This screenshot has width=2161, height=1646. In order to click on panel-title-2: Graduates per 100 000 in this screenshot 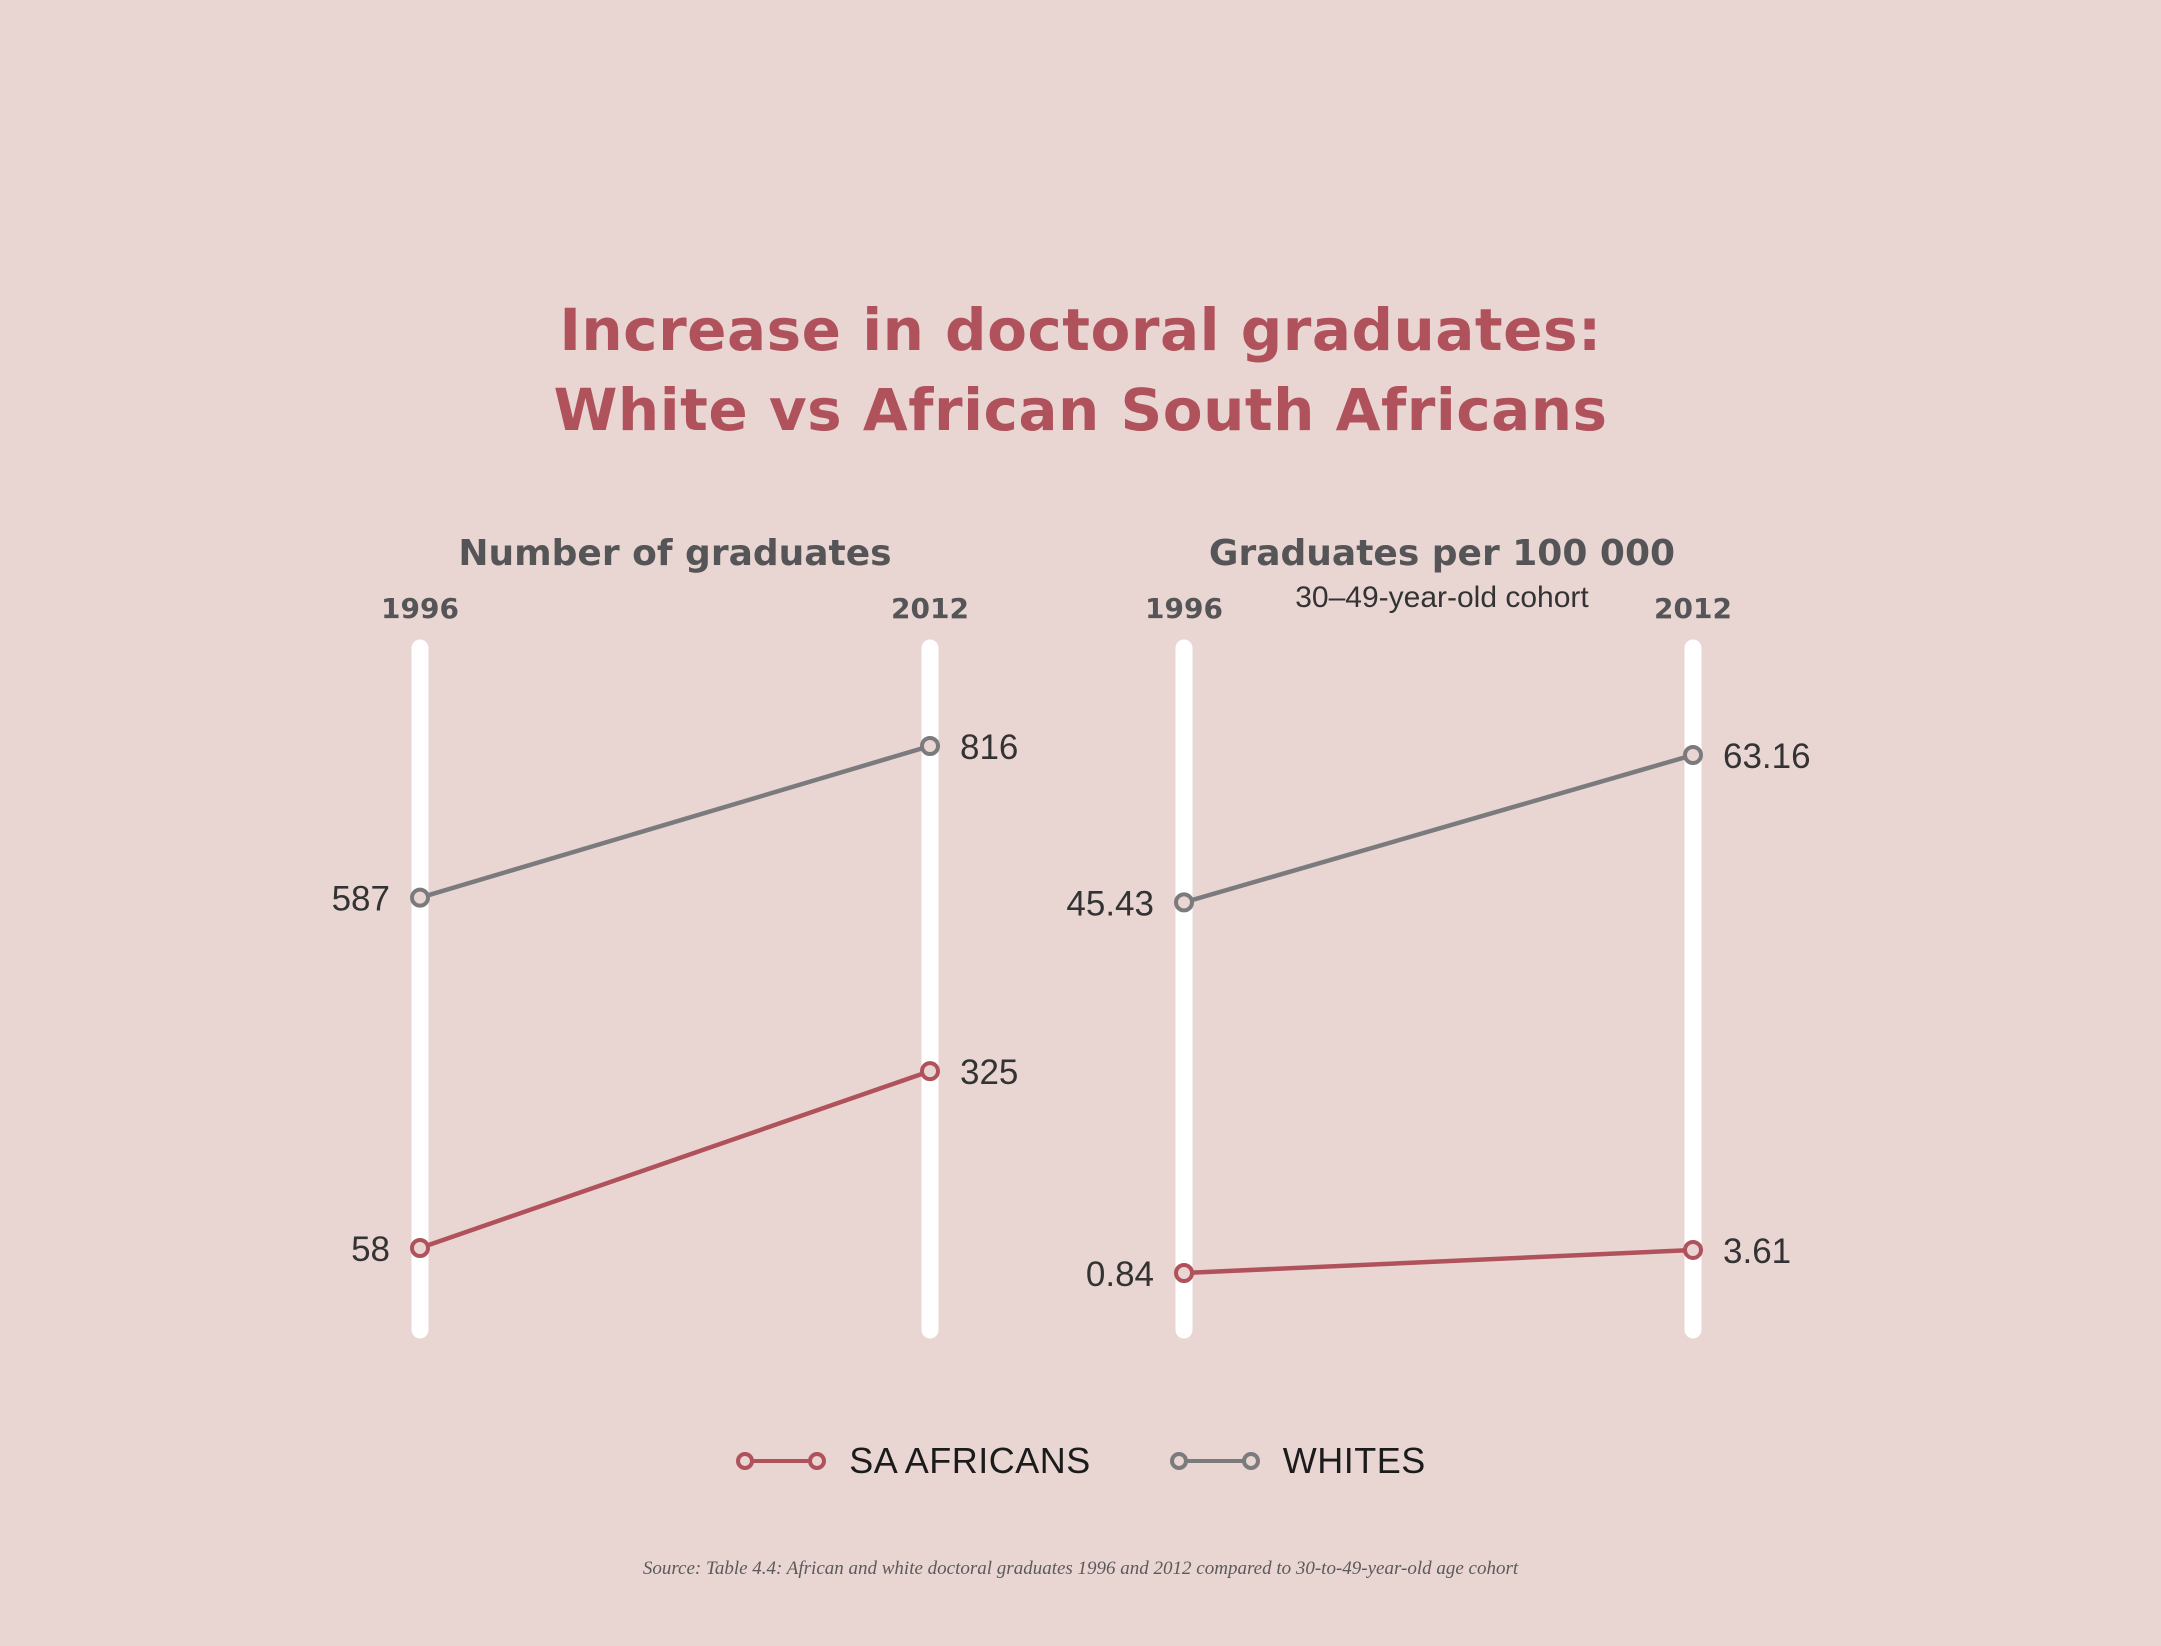, I will do `click(1442, 553)`.